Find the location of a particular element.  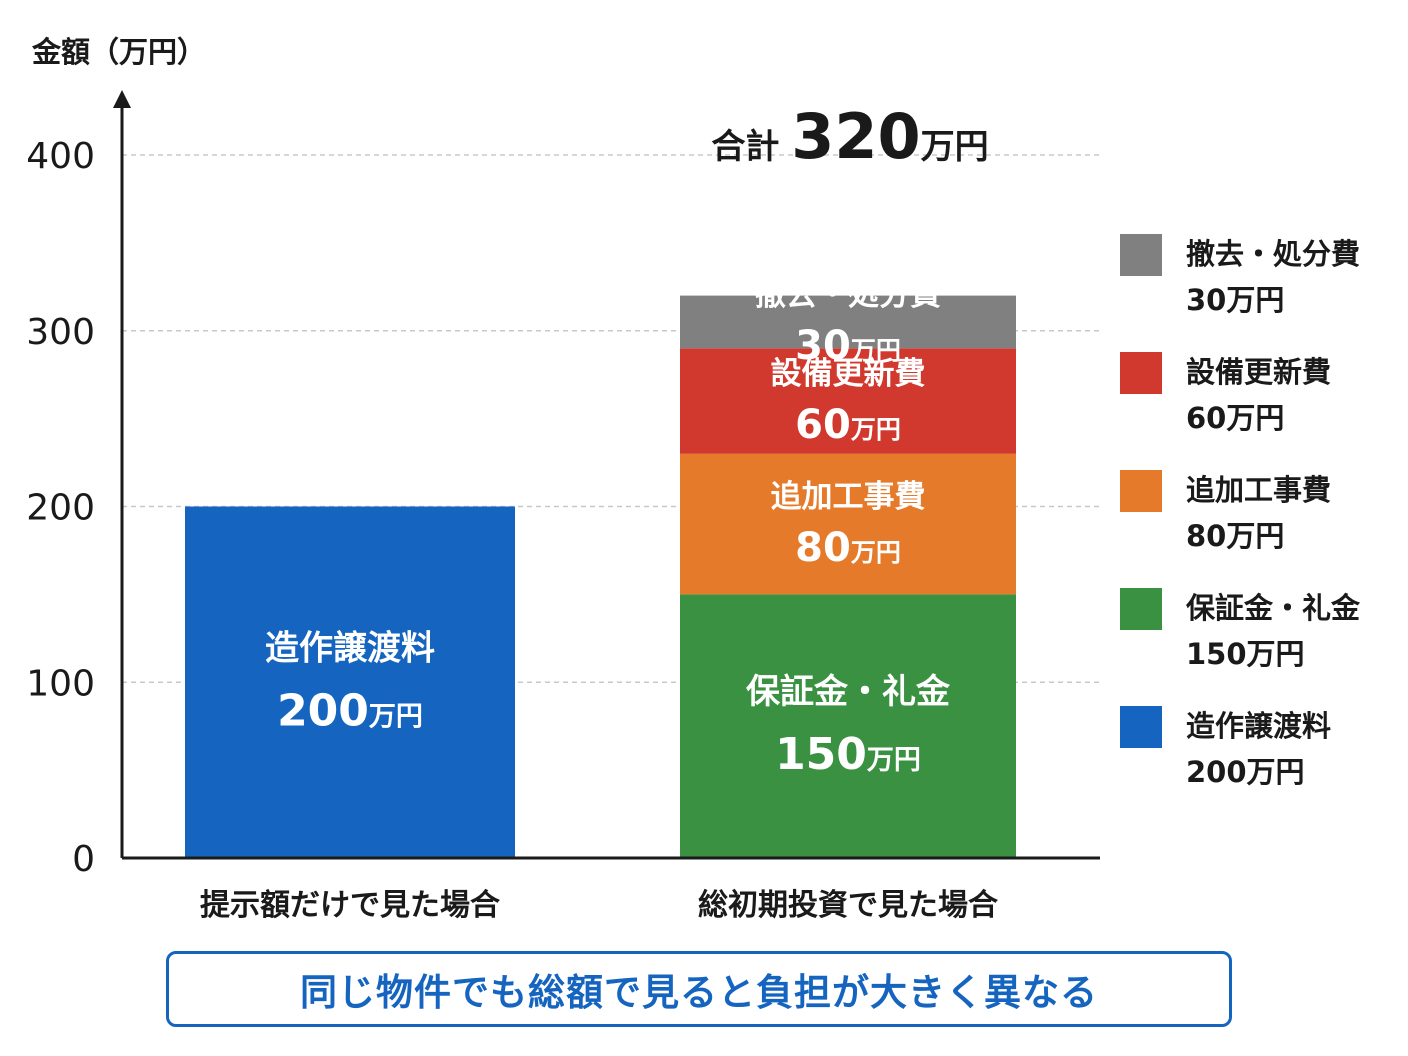

legend-item-equipment: 設備更新費 60万円 is located at coordinates (1255, 409).